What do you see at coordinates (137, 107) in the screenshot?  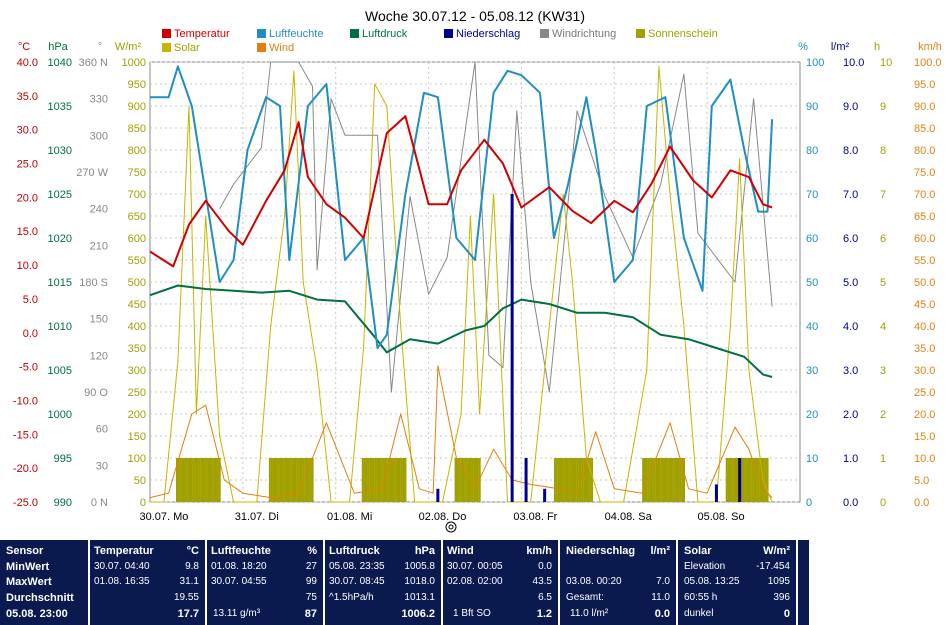 I see `axis-tick-label: 900` at bounding box center [137, 107].